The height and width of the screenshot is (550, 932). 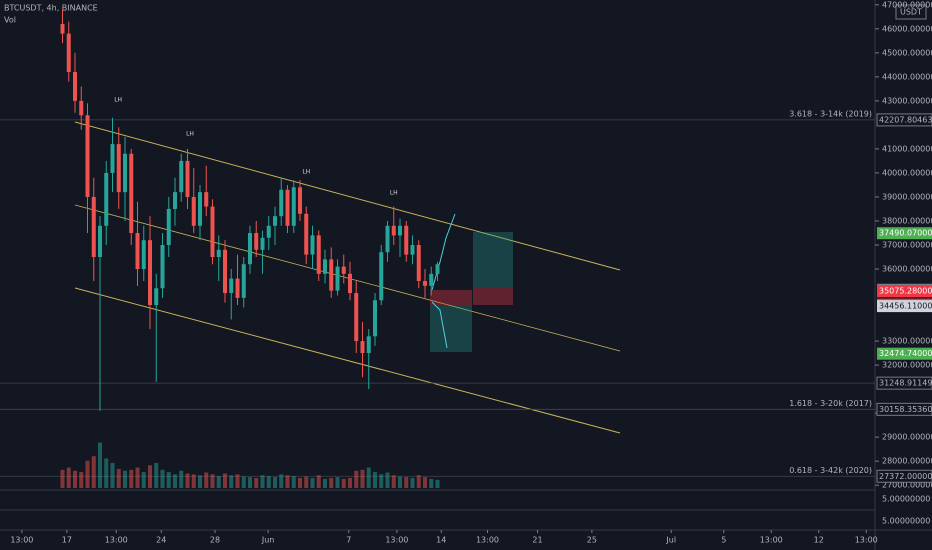 What do you see at coordinates (905, 409) in the screenshot?
I see `level-tag-label: 30158.35360880` at bounding box center [905, 409].